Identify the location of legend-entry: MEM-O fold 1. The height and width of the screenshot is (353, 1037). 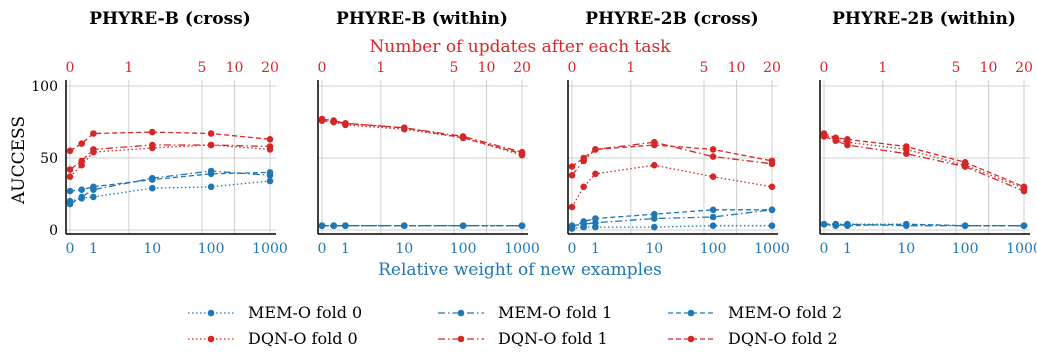
(525, 312).